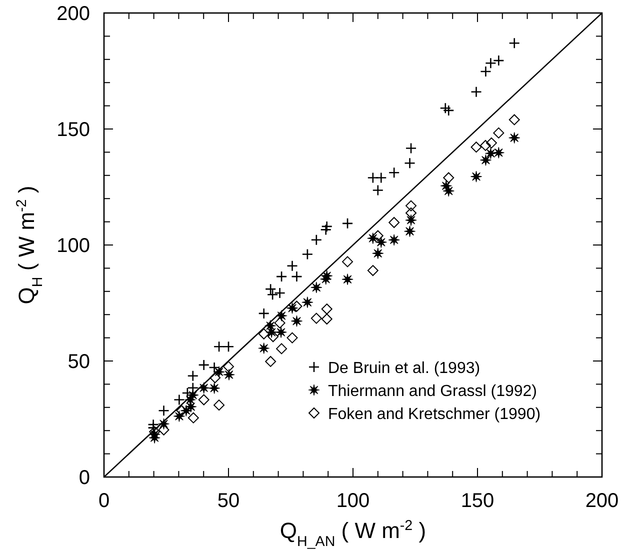 The image size is (623, 550). Describe the element at coordinates (84, 478) in the screenshot. I see `y-tick-label: 0` at that location.